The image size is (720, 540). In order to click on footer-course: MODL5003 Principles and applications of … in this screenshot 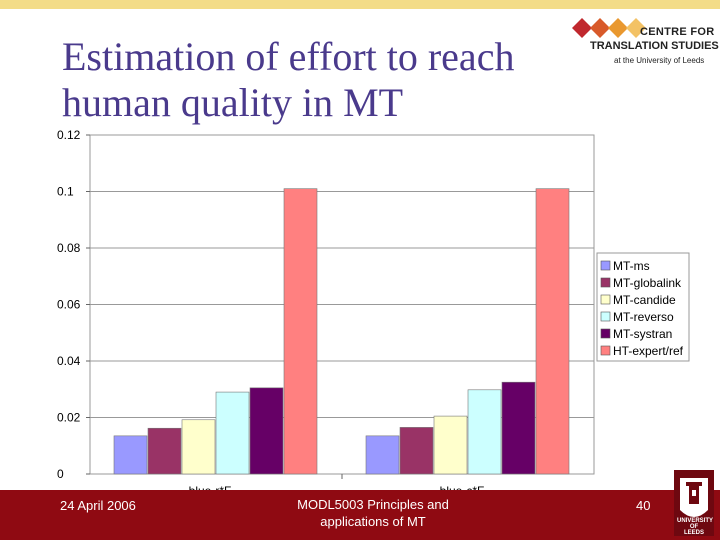, I will do `click(373, 513)`.